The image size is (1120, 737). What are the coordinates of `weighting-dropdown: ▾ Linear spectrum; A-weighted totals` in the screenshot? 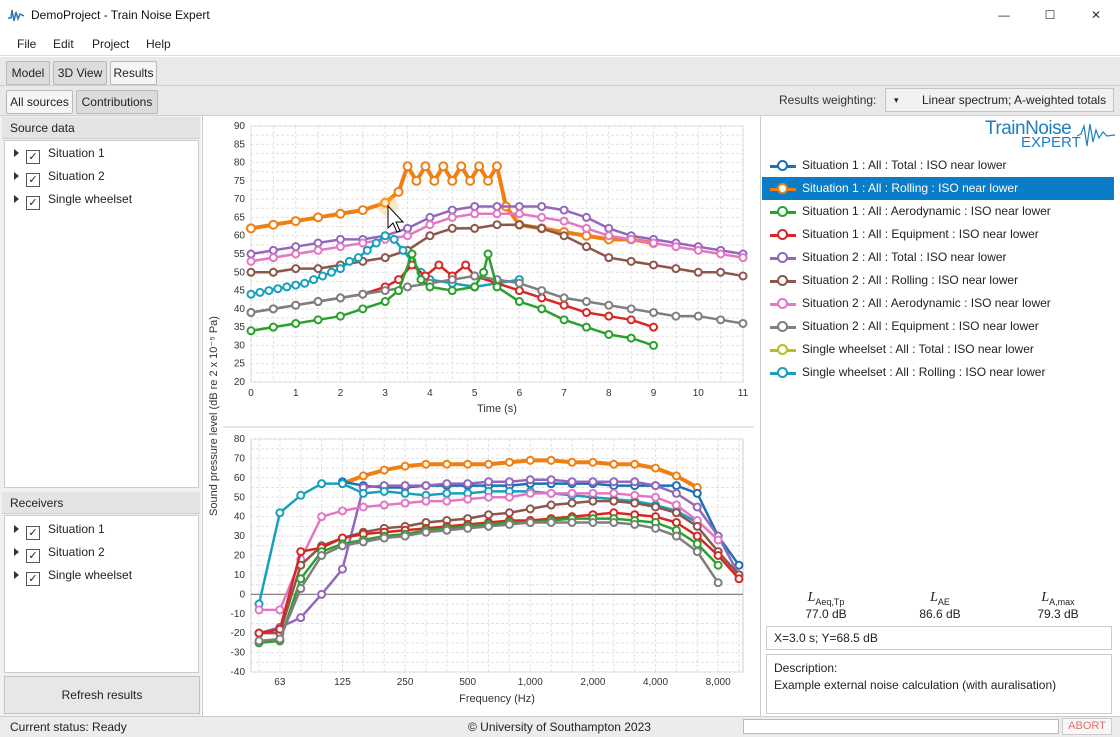 It's located at (999, 100).